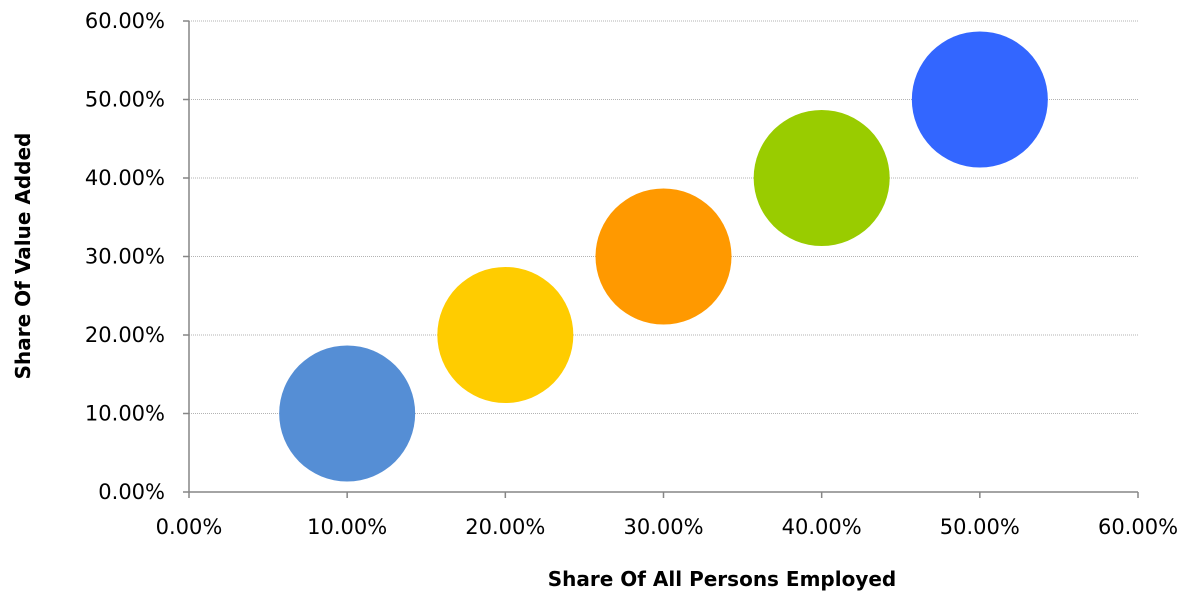 The height and width of the screenshot is (594, 1202). Describe the element at coordinates (722, 579) in the screenshot. I see `x-axis-title: Share Of All Persons Employed` at that location.